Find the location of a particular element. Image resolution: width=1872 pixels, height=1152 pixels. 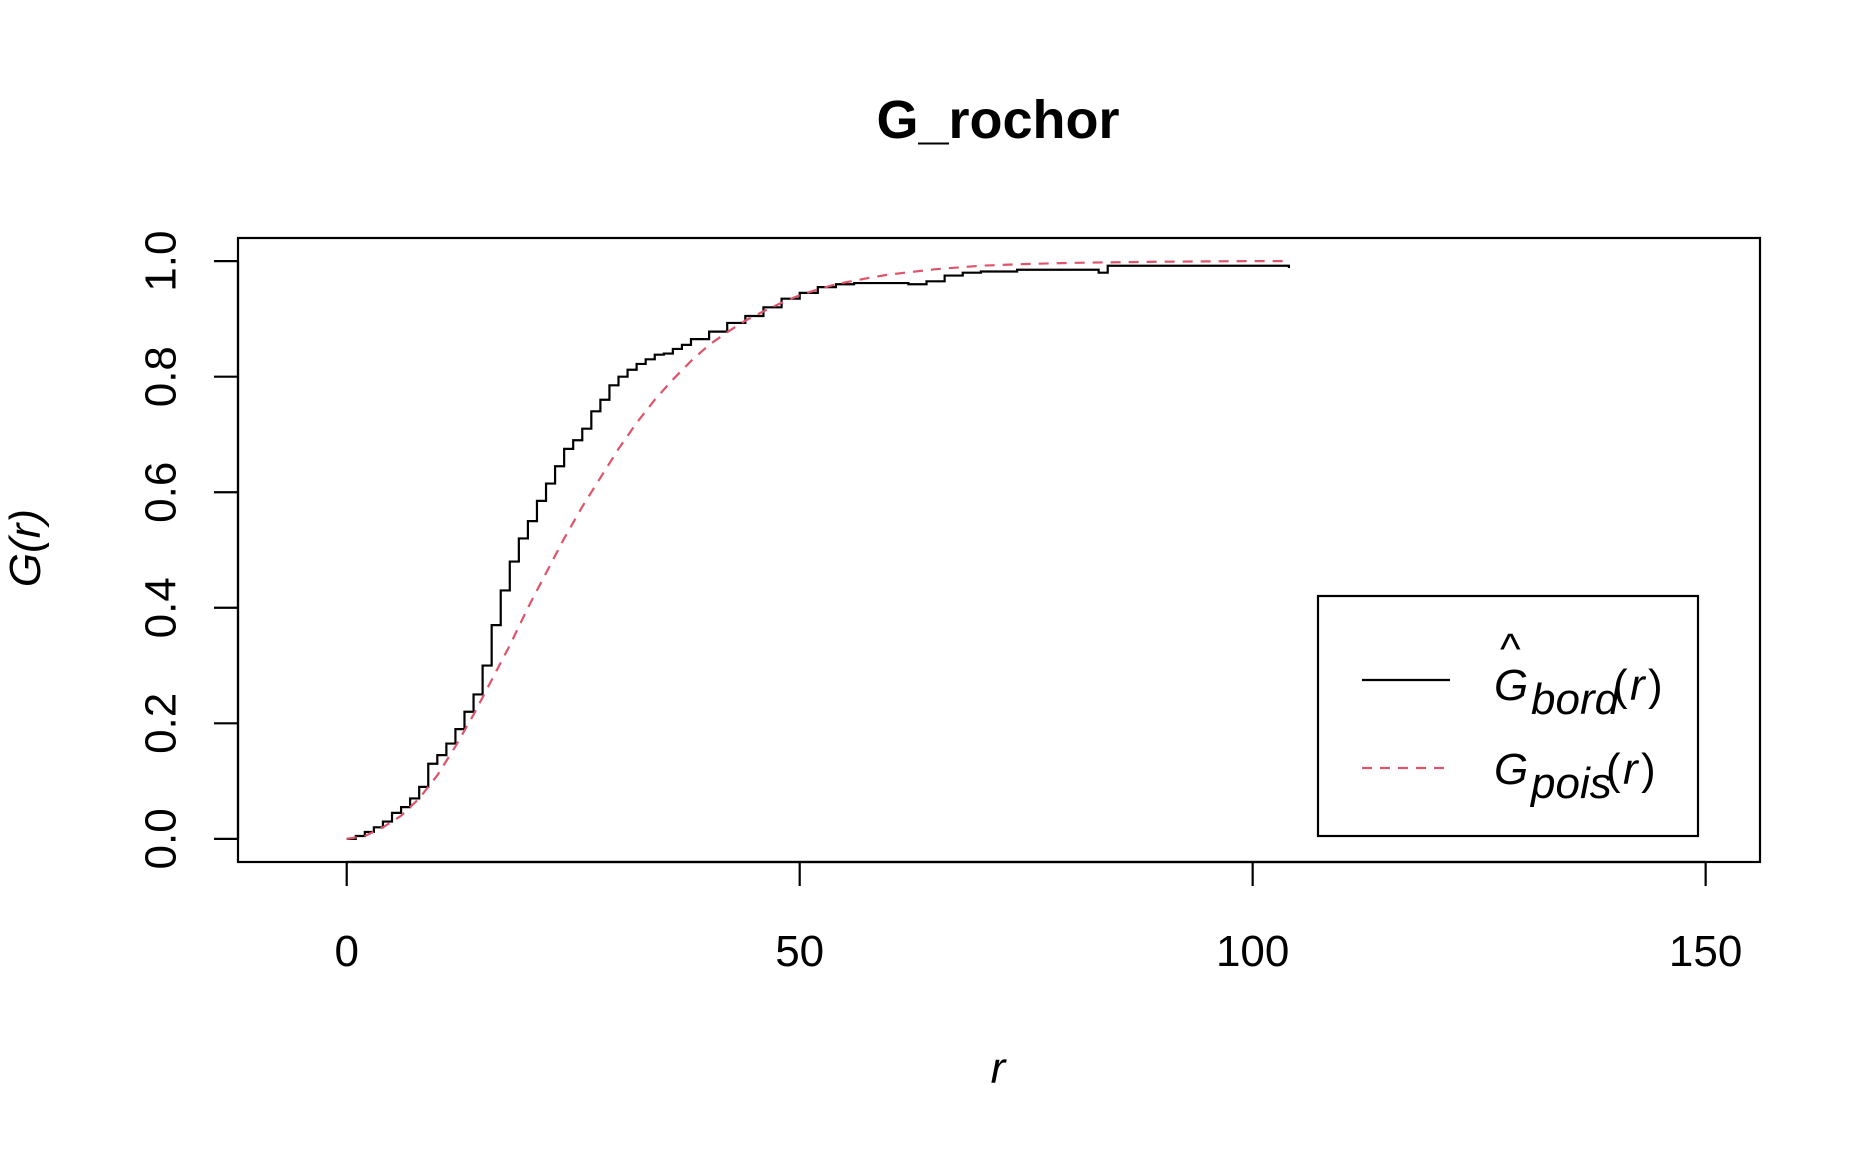

y-axis-title: G(r) is located at coordinates (25, 548).